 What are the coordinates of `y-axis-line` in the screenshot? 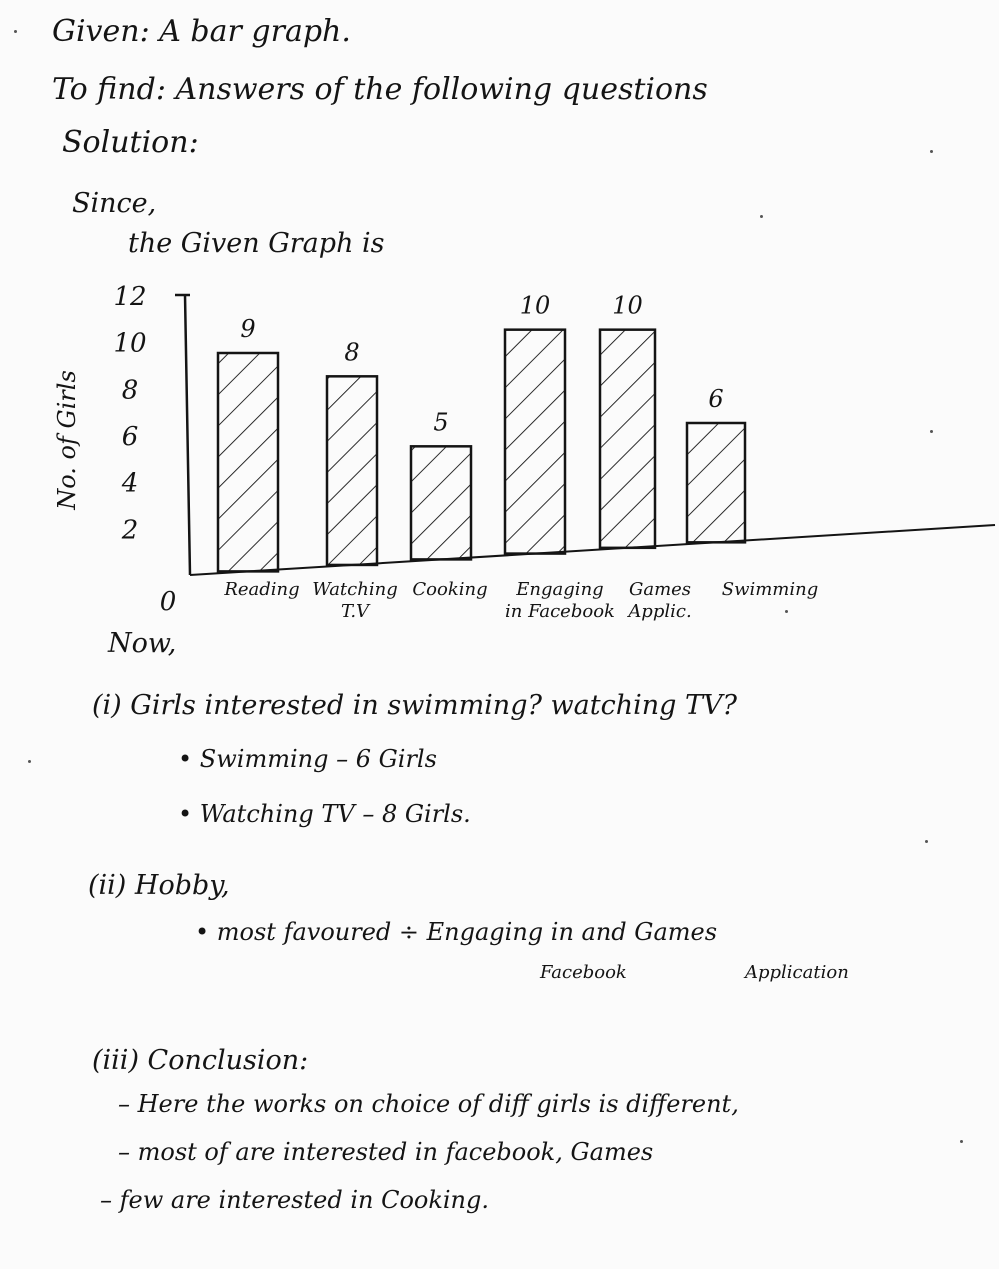 It's located at (183, 434).